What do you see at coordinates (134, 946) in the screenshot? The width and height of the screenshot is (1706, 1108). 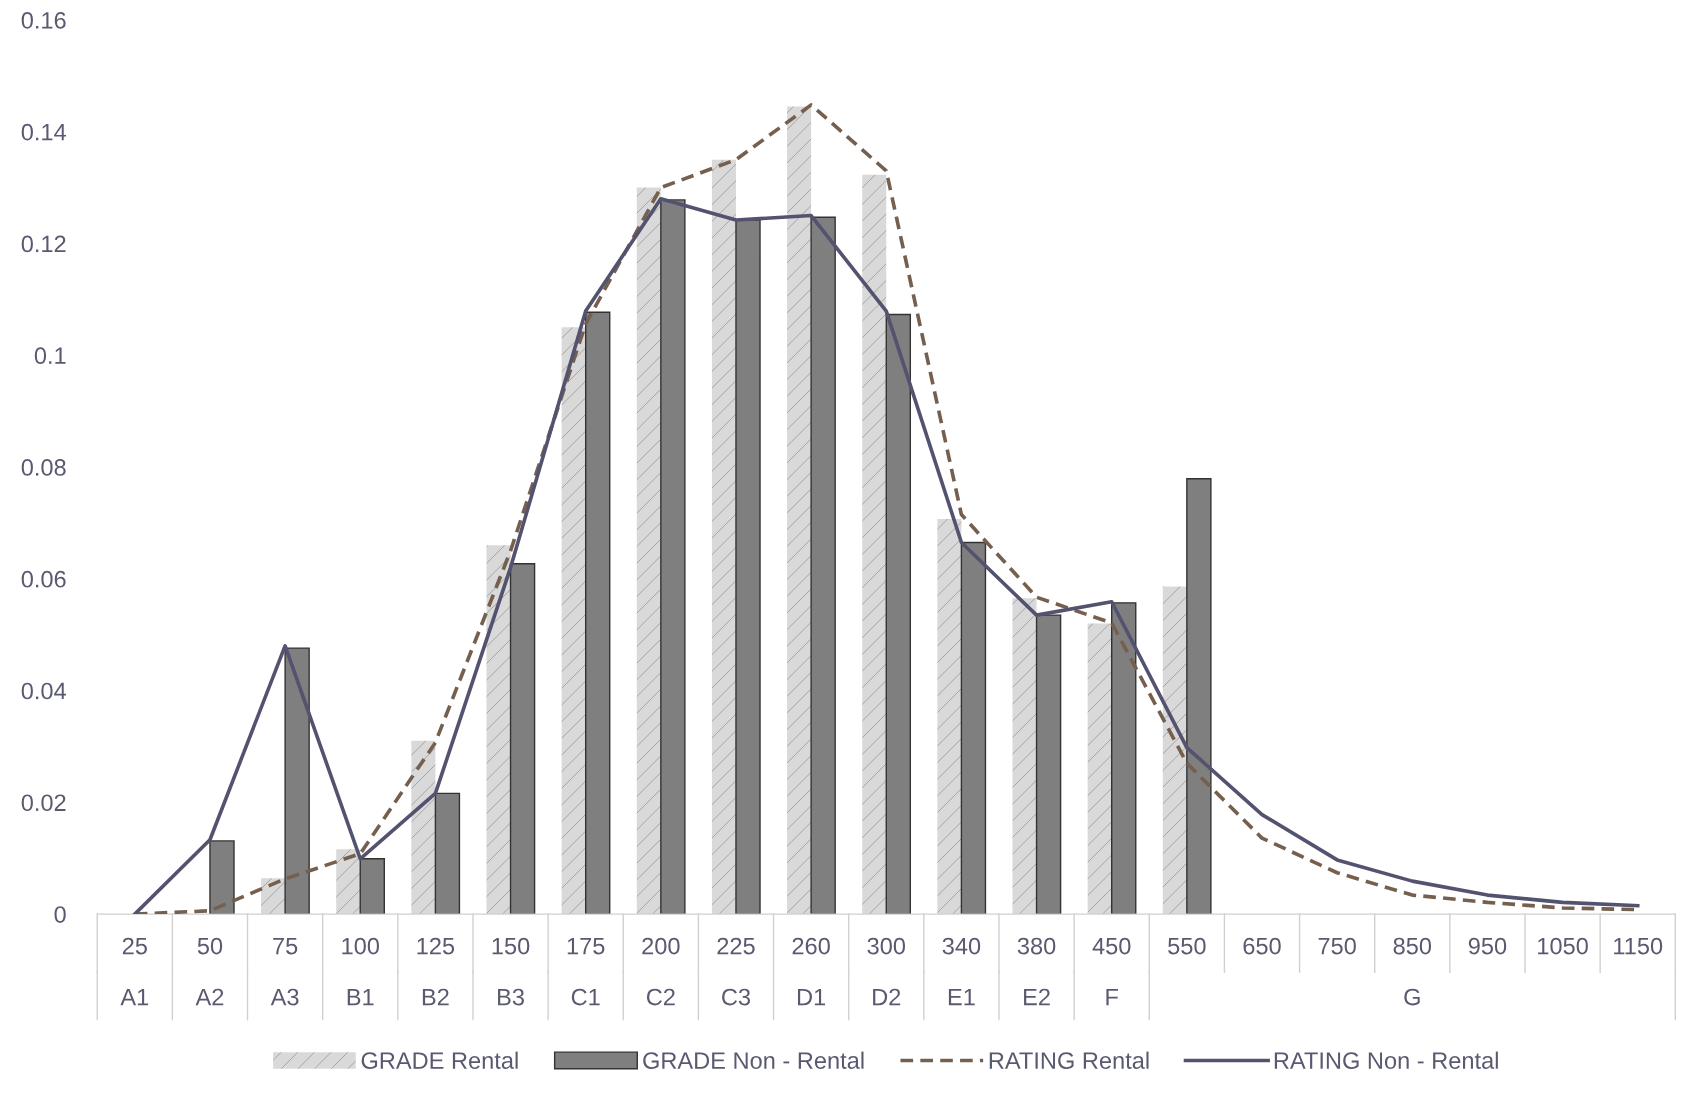 I see `x-tick-label: 25` at bounding box center [134, 946].